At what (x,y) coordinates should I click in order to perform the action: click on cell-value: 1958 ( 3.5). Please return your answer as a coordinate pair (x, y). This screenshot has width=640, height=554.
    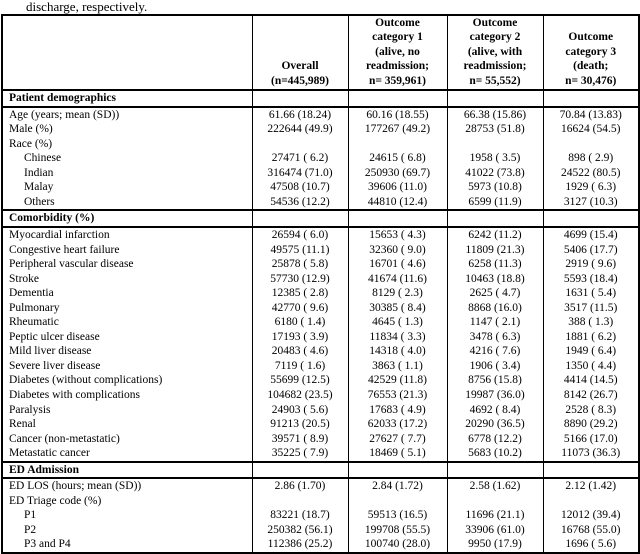
    Looking at the image, I should click on (495, 158).